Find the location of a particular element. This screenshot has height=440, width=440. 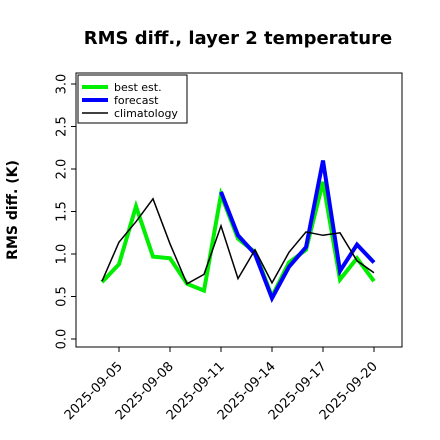

y-tick-label: 2.5 is located at coordinates (62, 126).